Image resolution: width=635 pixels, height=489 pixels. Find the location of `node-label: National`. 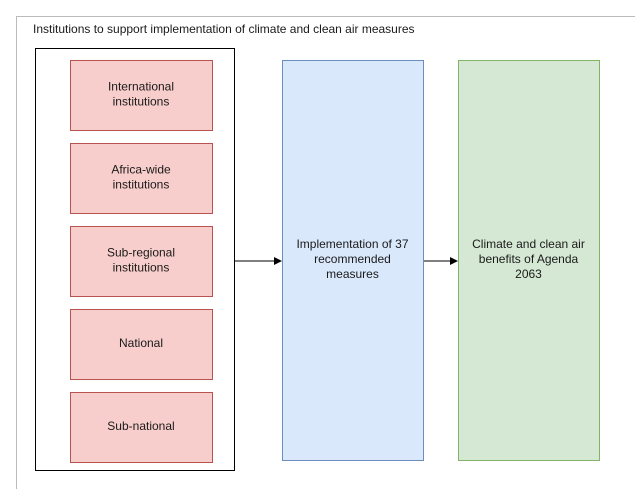

node-label: National is located at coordinates (141, 343).